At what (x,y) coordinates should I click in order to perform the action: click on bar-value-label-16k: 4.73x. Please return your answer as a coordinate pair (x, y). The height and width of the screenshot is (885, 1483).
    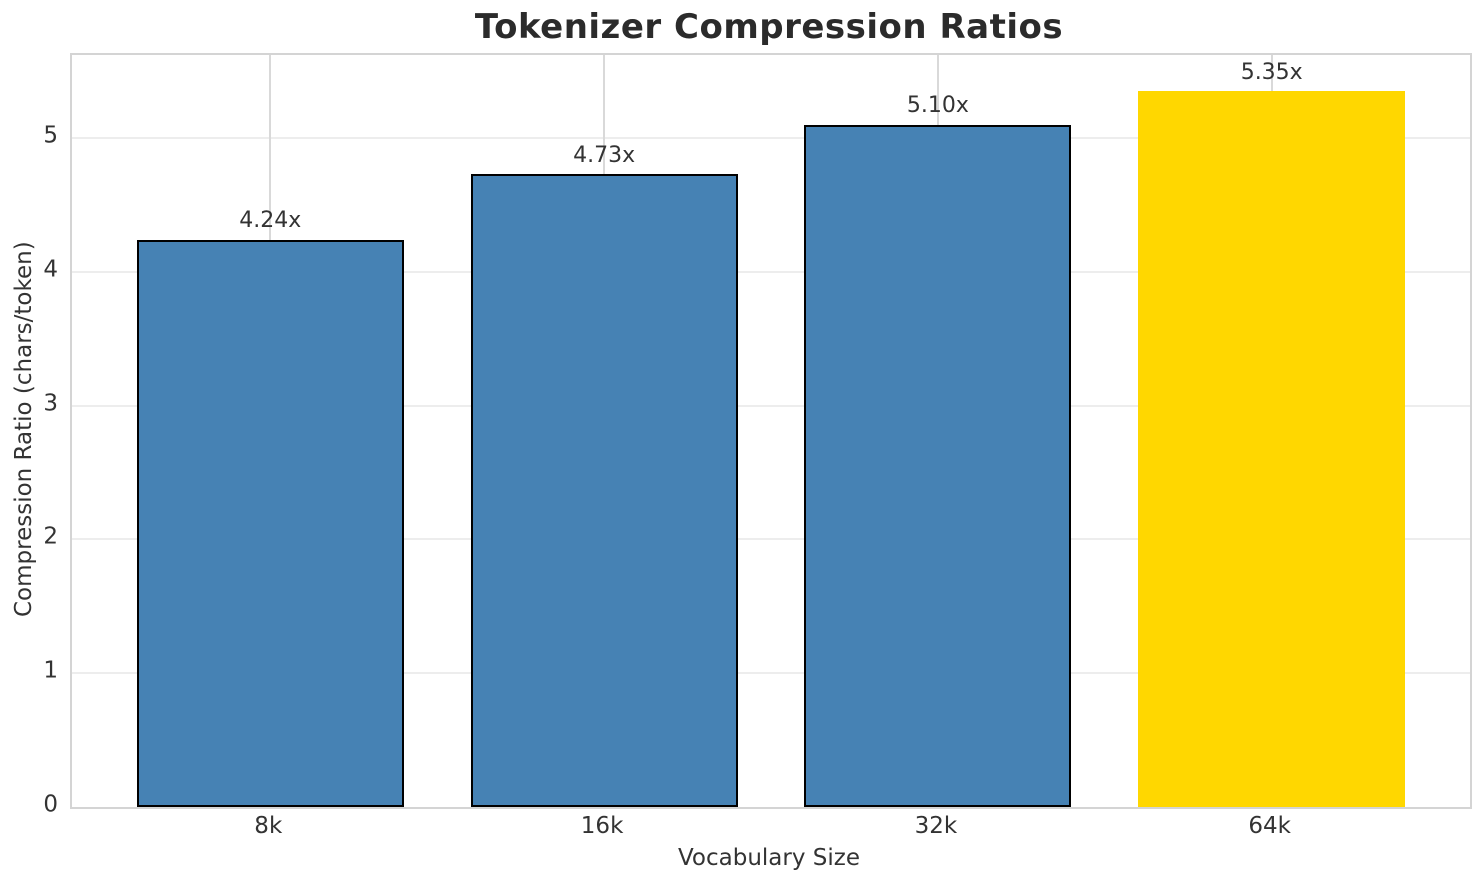
    Looking at the image, I should click on (604, 155).